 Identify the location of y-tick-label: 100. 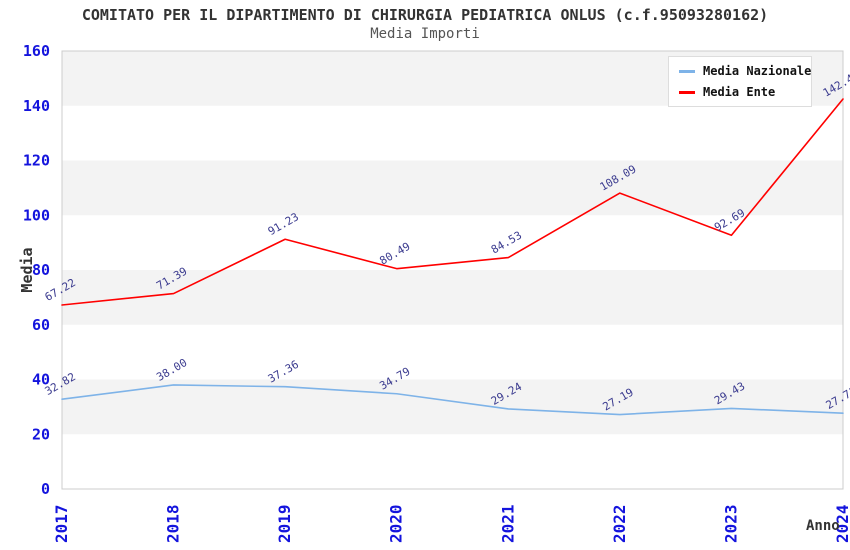
(36, 215).